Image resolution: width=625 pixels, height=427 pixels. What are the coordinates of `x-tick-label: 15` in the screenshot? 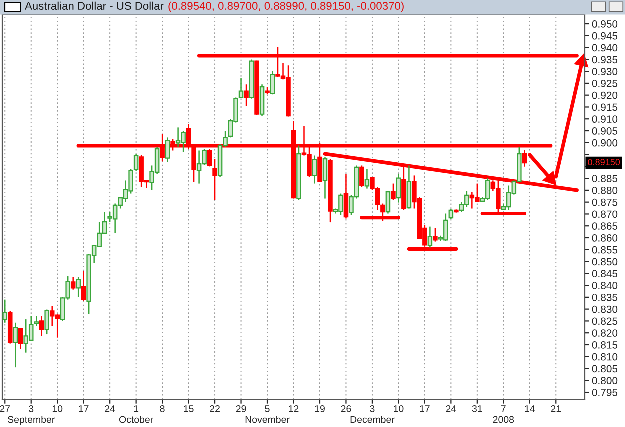 It's located at (189, 409).